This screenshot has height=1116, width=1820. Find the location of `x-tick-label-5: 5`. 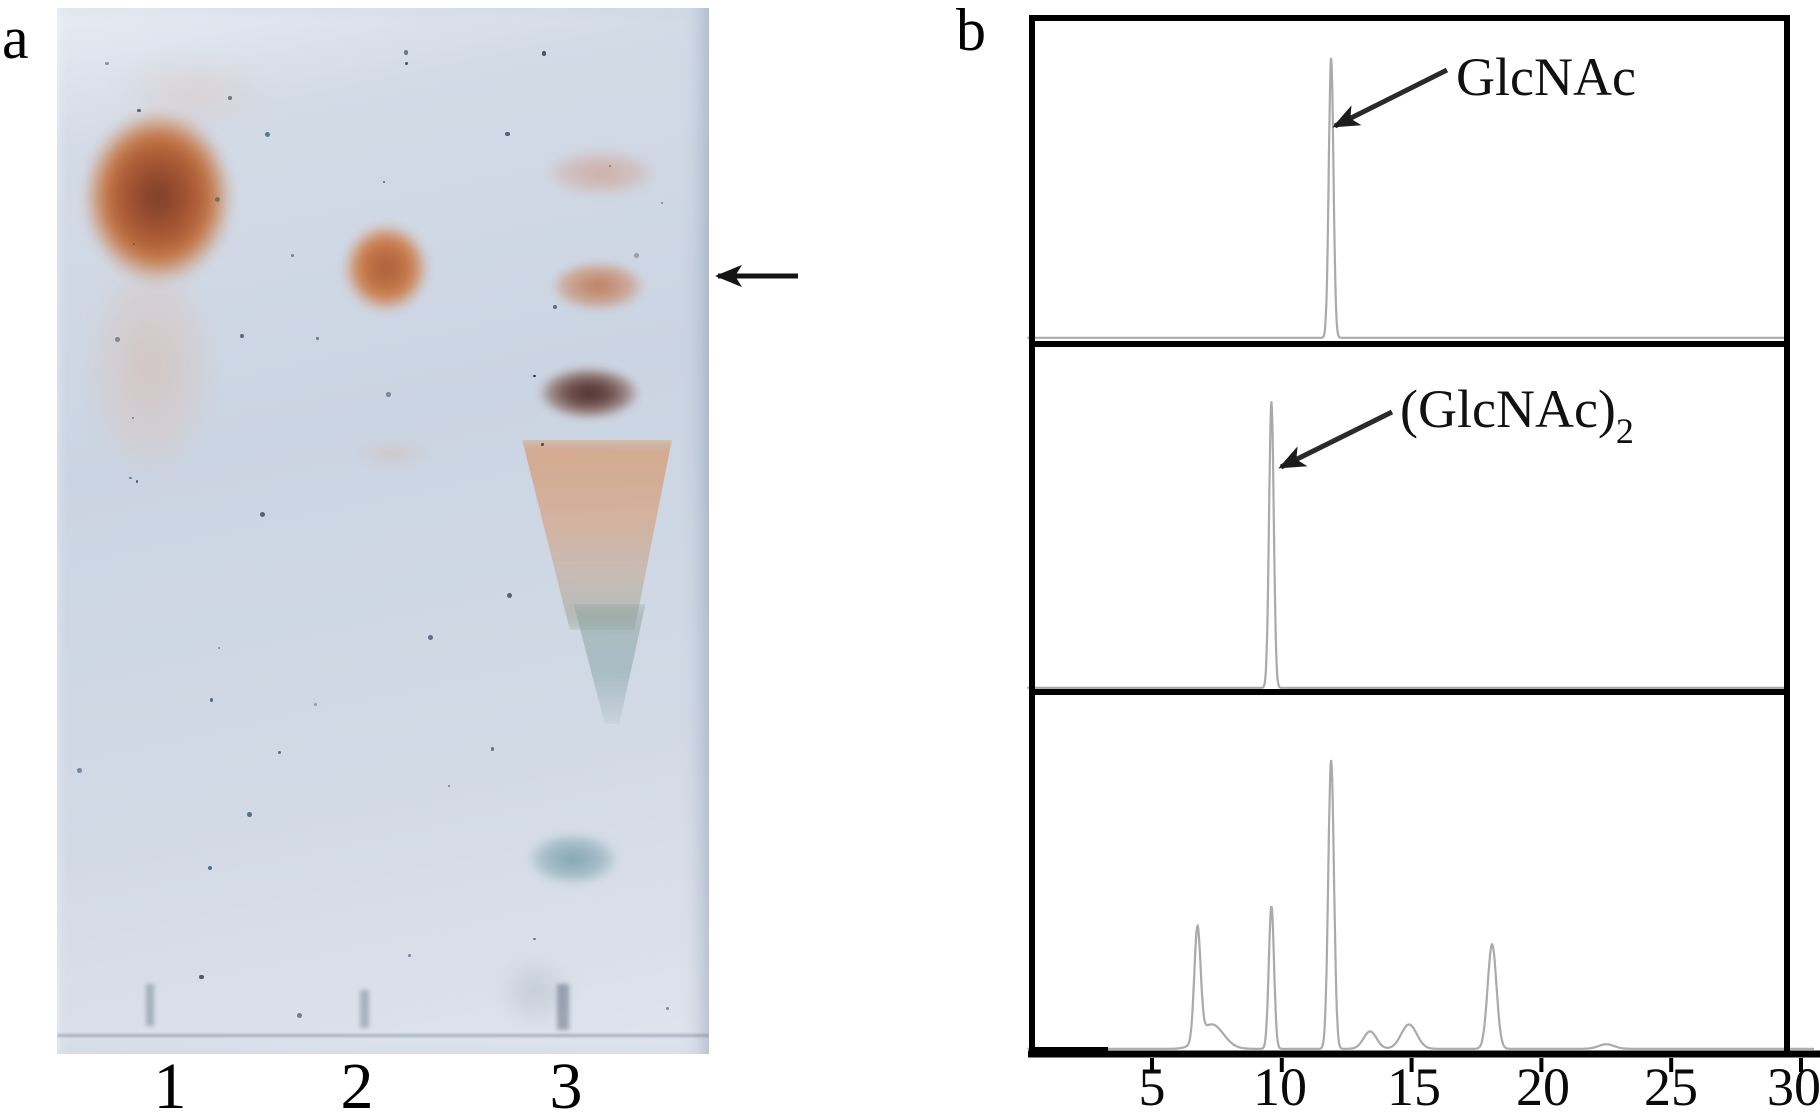

x-tick-label-5: 5 is located at coordinates (1152, 1086).